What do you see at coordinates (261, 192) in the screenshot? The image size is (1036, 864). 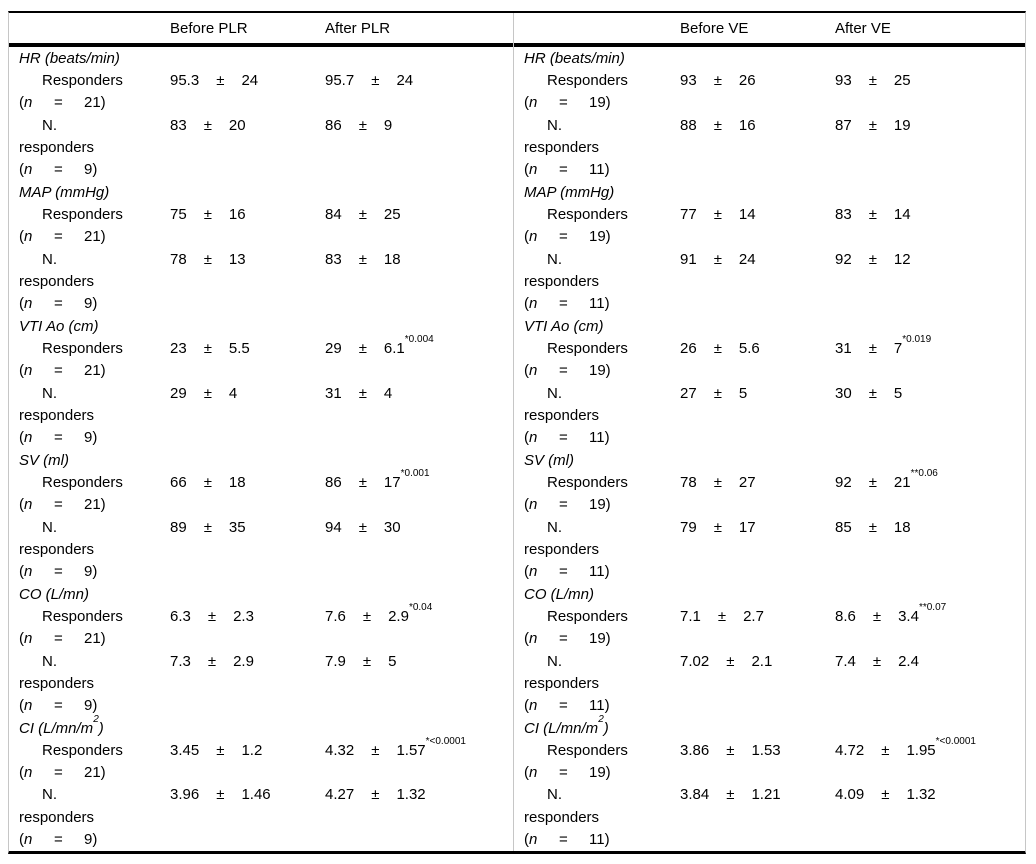 I see `variable-row: MAP (mmHg)` at bounding box center [261, 192].